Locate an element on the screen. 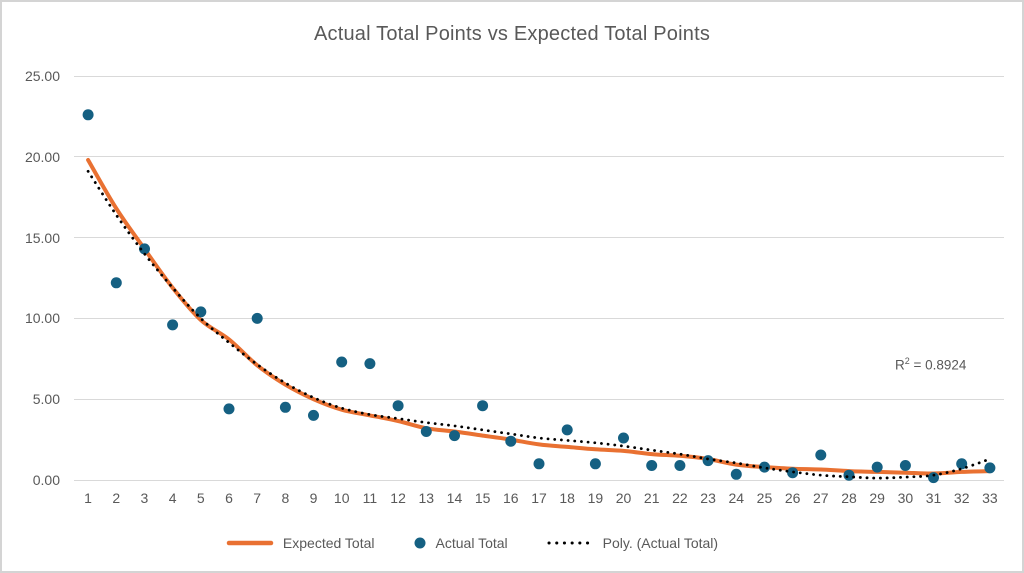 The height and width of the screenshot is (573, 1024). x-axis-tick-label: 17 is located at coordinates (539, 498).